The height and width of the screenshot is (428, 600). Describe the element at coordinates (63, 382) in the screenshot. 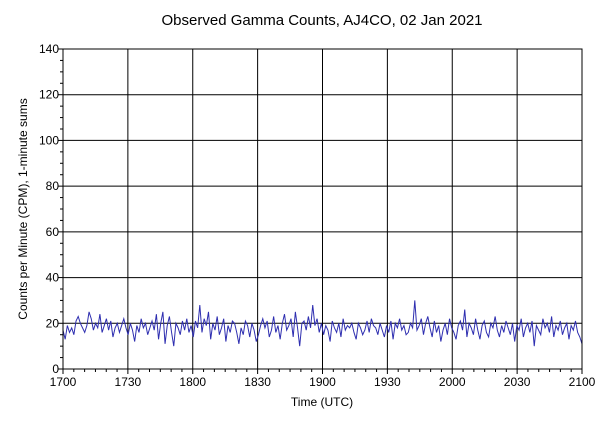

I see `x-tick-label: 1700` at that location.